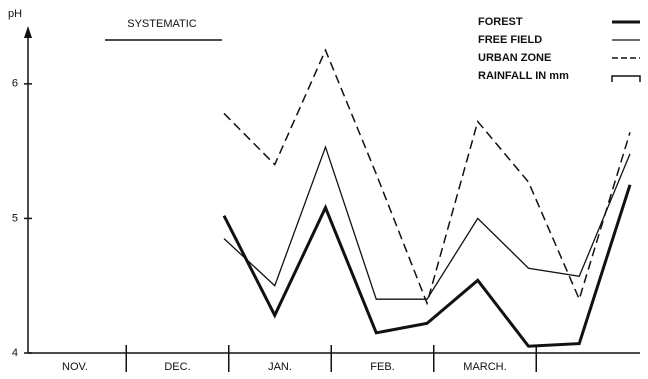 Image resolution: width=648 pixels, height=379 pixels. I want to click on y-tick-label: 4, so click(15, 353).